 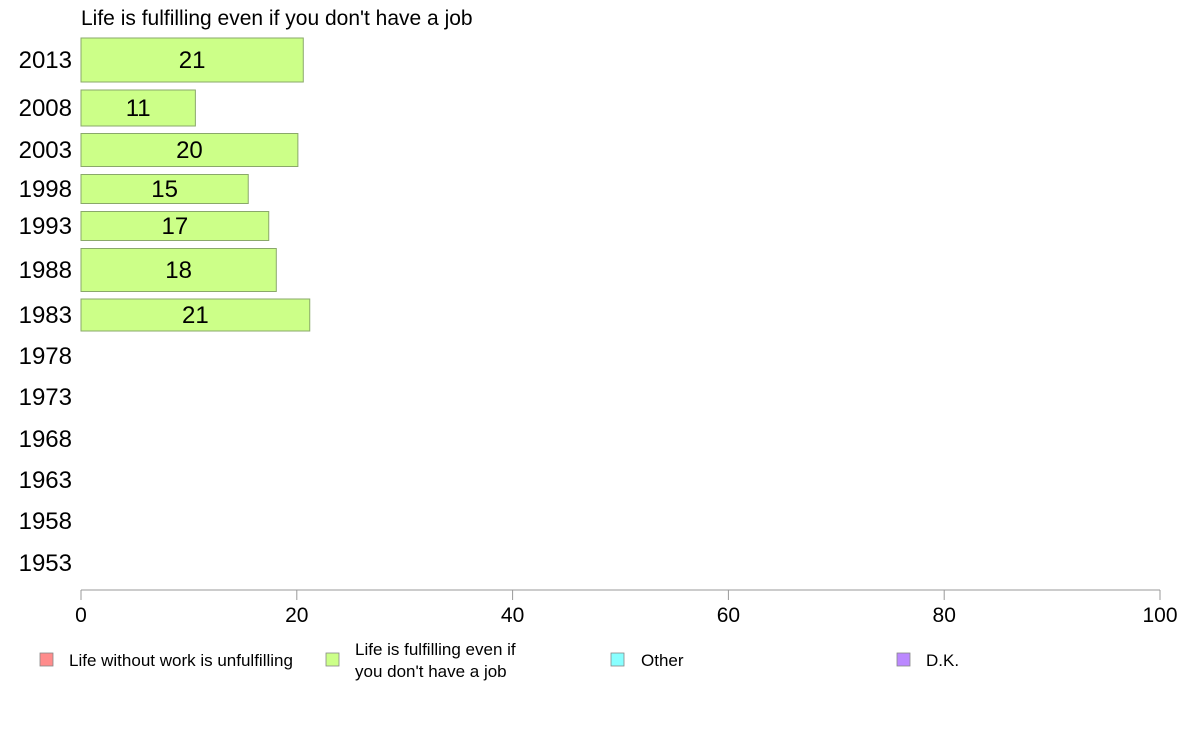 What do you see at coordinates (662, 660) in the screenshot?
I see `legend-label-3: Other` at bounding box center [662, 660].